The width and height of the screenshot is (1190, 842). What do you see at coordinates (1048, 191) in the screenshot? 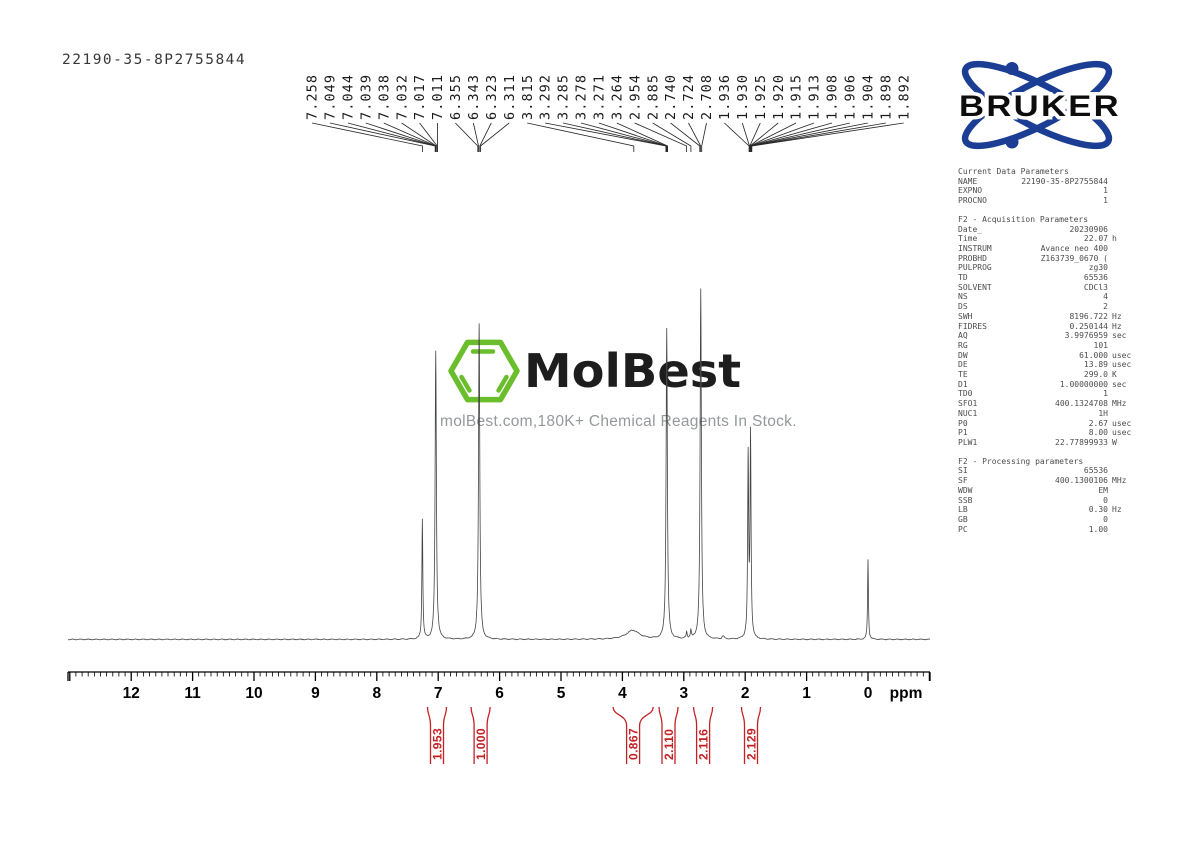
I see `param-row: EXPNO 1` at bounding box center [1048, 191].